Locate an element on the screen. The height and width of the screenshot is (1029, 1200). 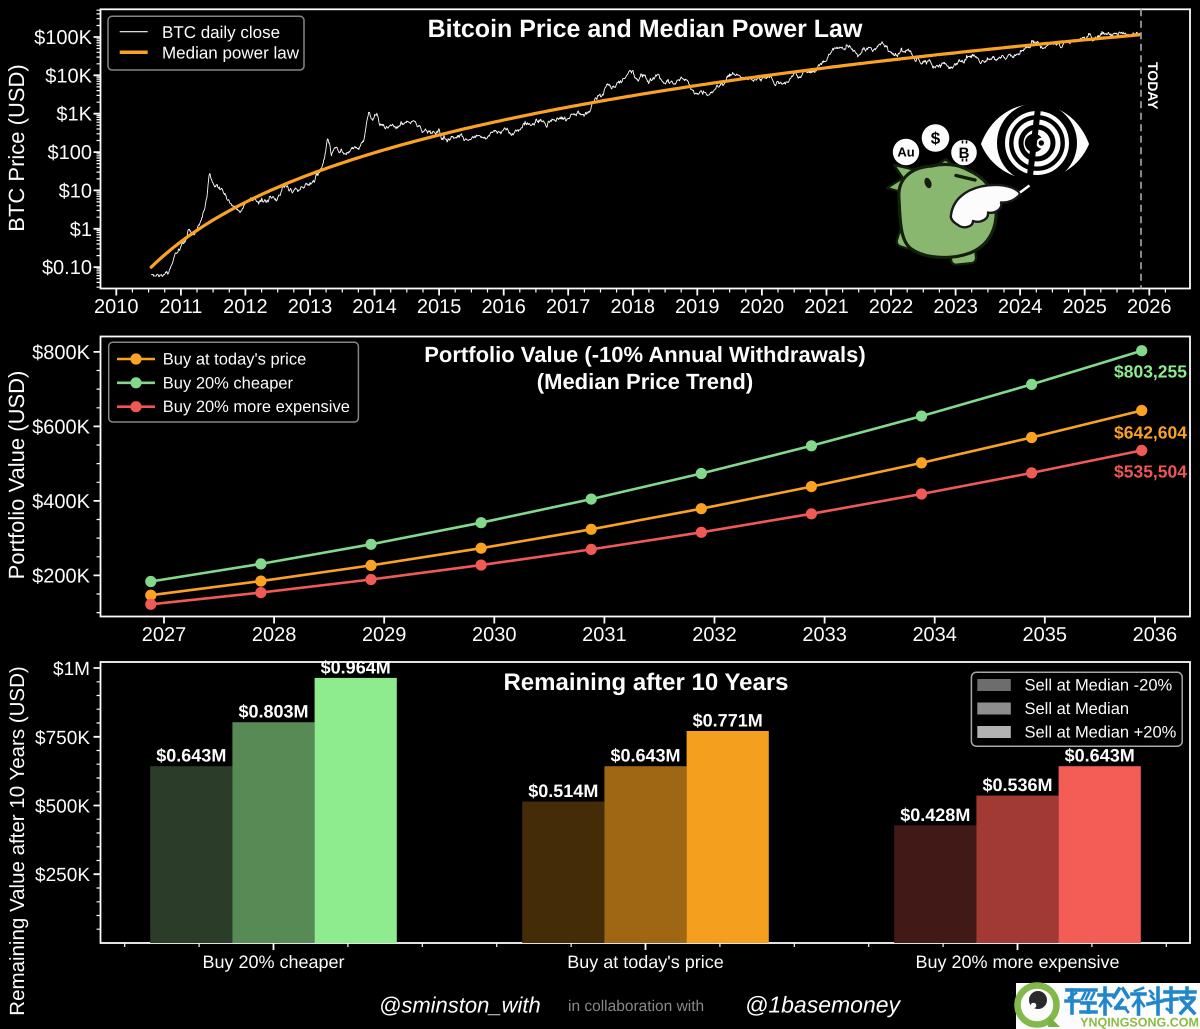
svg-text: in collaboration with is located at coordinates (636, 1006).